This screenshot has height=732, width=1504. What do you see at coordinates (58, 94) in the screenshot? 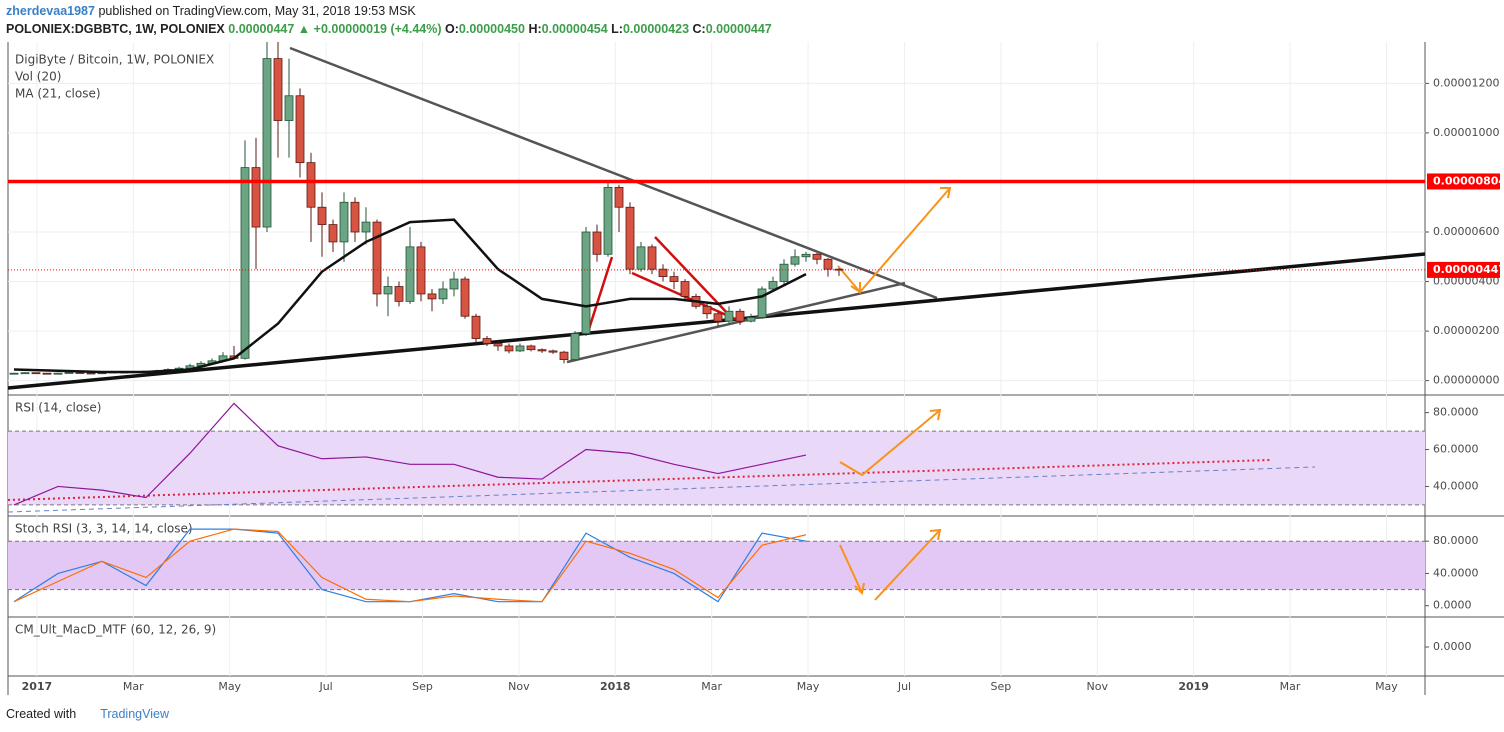
I see `legend-entry: MA (21, close)` at bounding box center [58, 94].